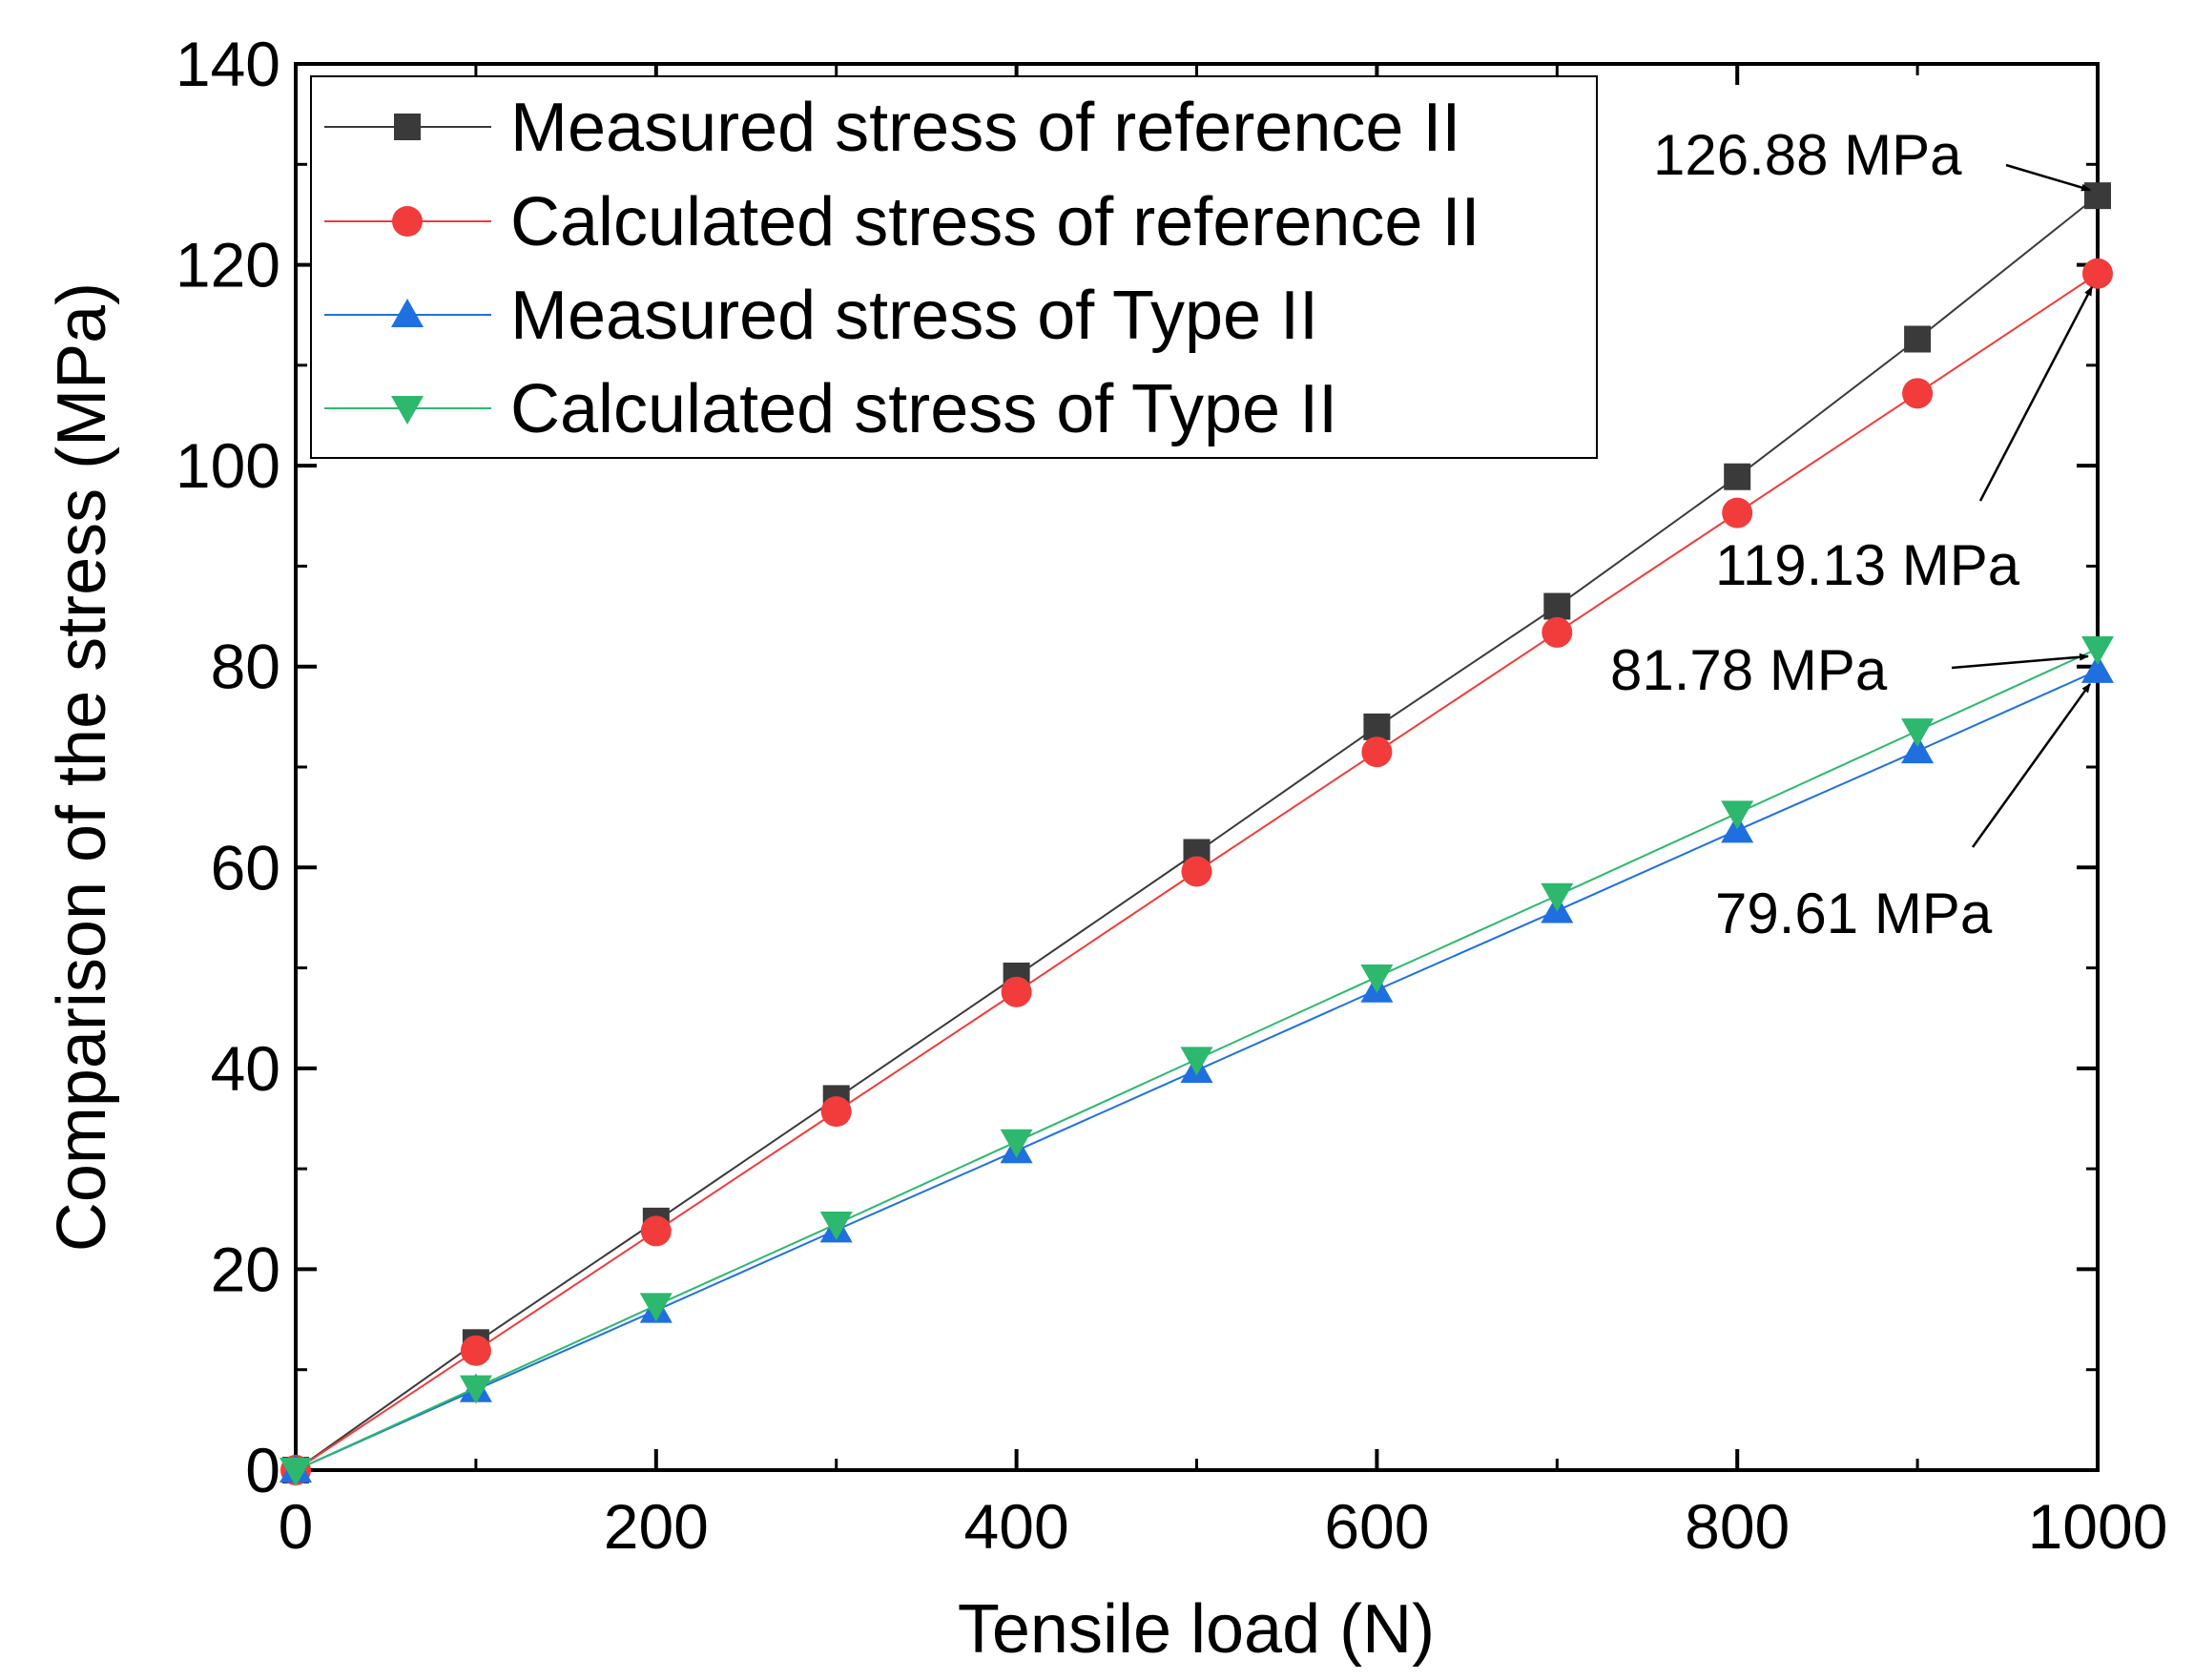 This screenshot has width=2194, height=1680. I want to click on legend-label: Calculated stress of Type II, so click(923, 409).